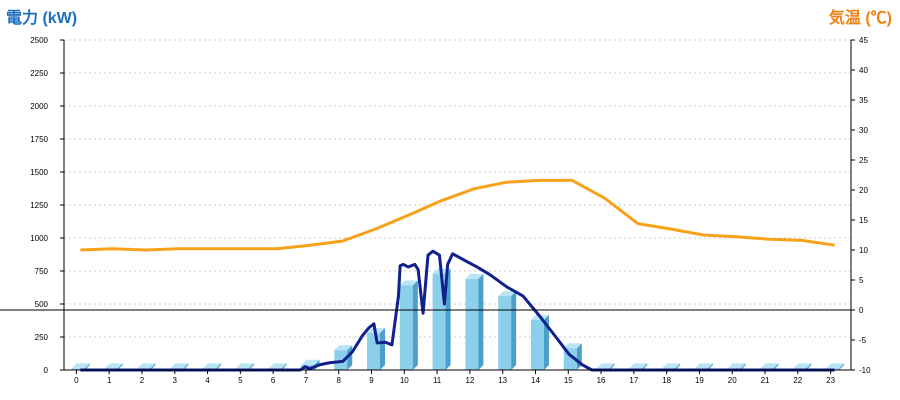 This screenshot has height=400, width=900. I want to click on x-tick-label: 18, so click(666, 380).